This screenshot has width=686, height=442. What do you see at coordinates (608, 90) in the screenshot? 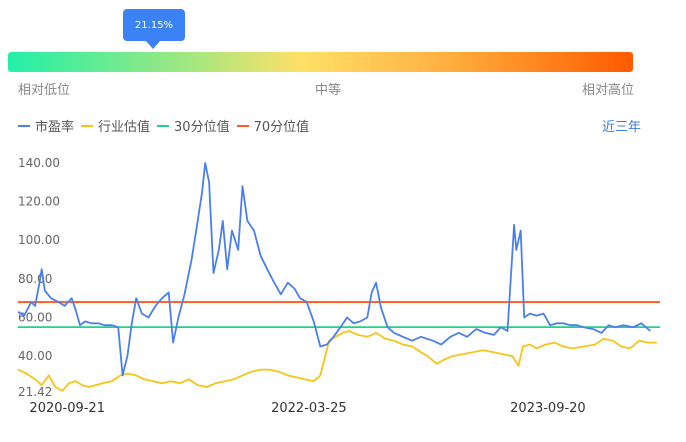
I see `gauge-high-label: 相对高位` at bounding box center [608, 90].